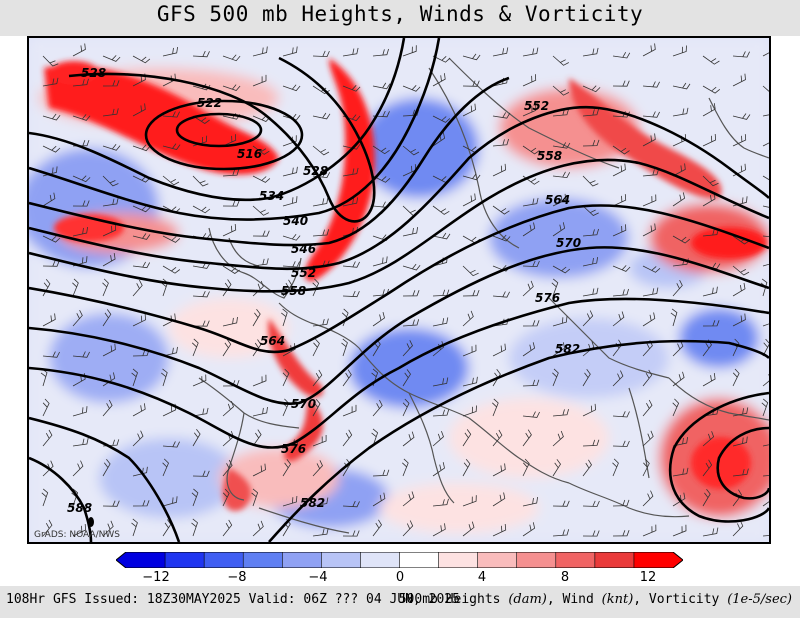  What do you see at coordinates (272, 341) in the screenshot?
I see `label-564-b: 564` at bounding box center [272, 341].